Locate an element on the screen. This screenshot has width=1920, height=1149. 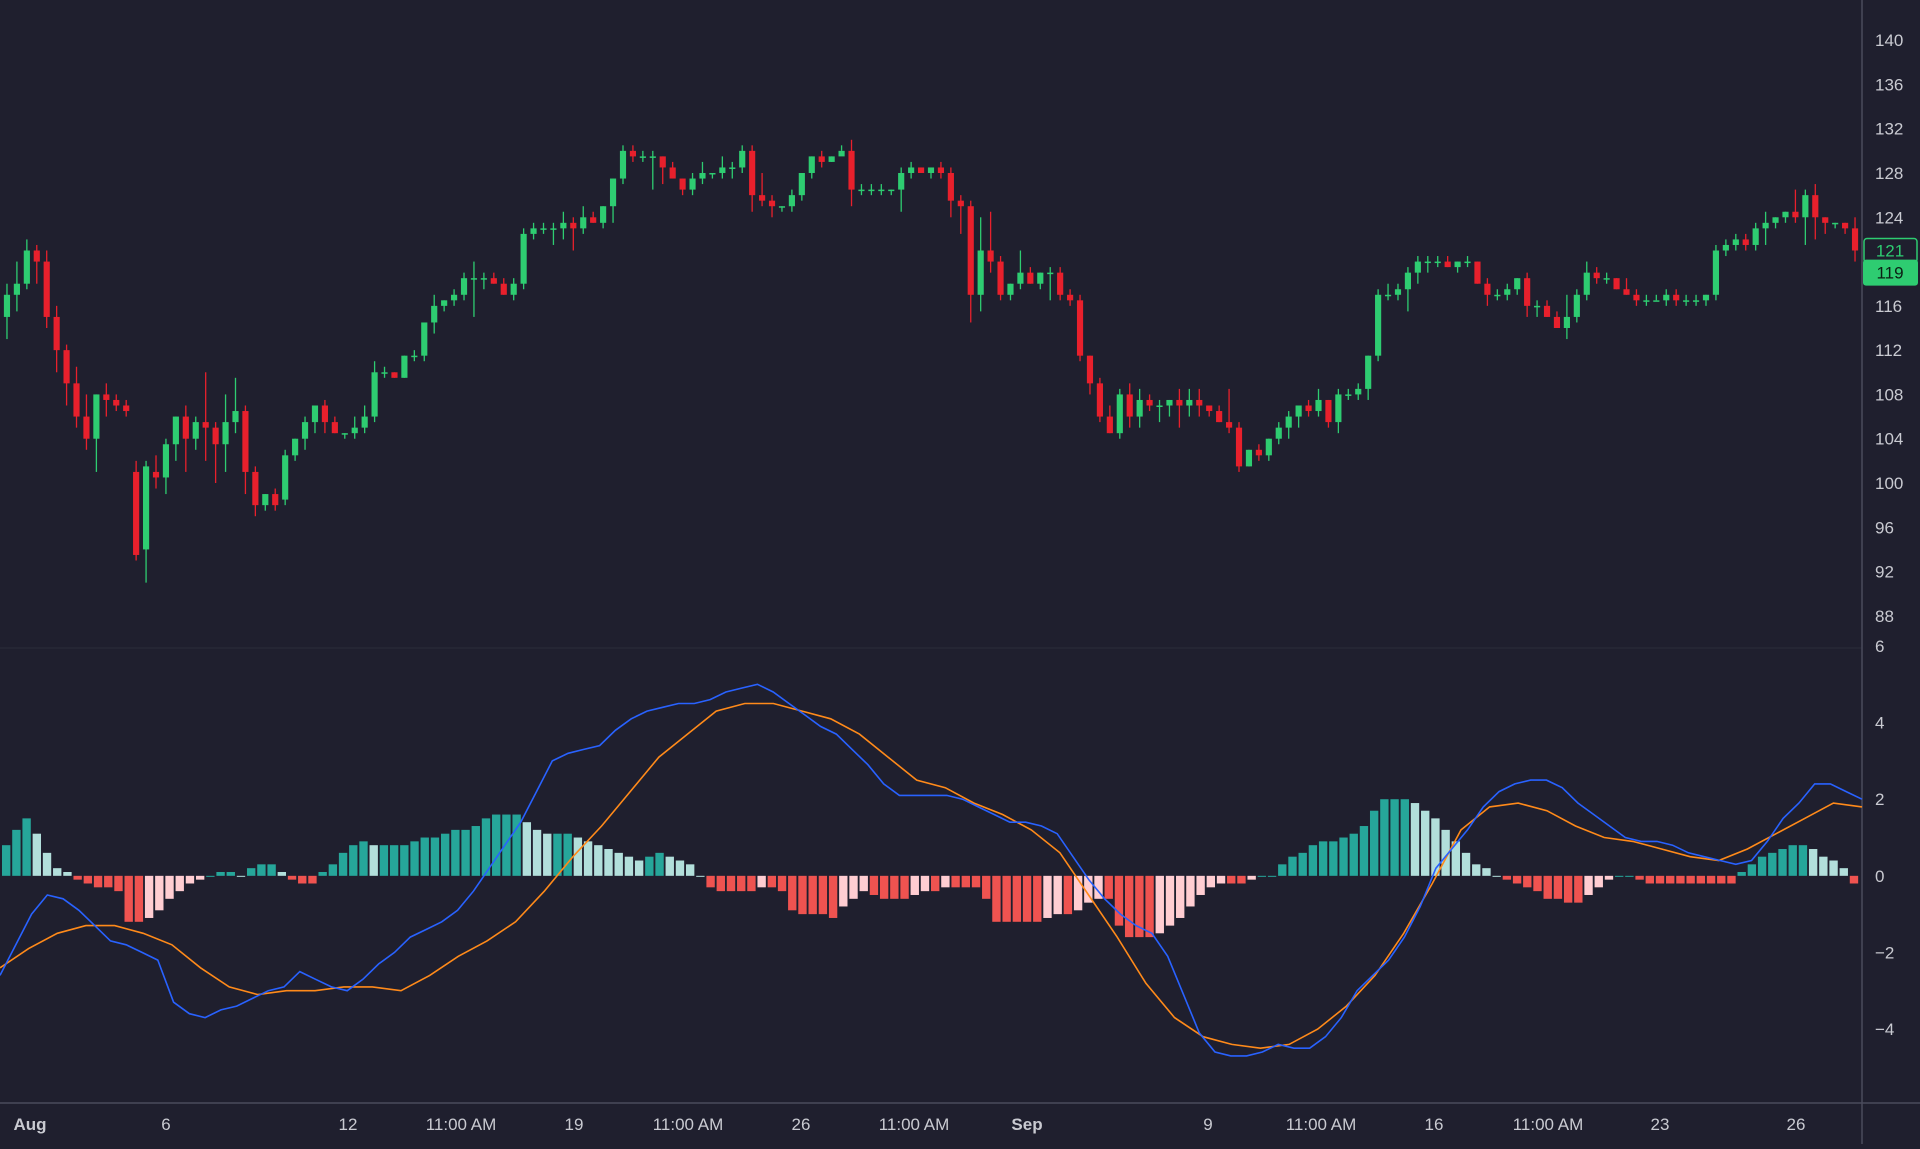
time-axis-tick: Aug is located at coordinates (29, 1124).